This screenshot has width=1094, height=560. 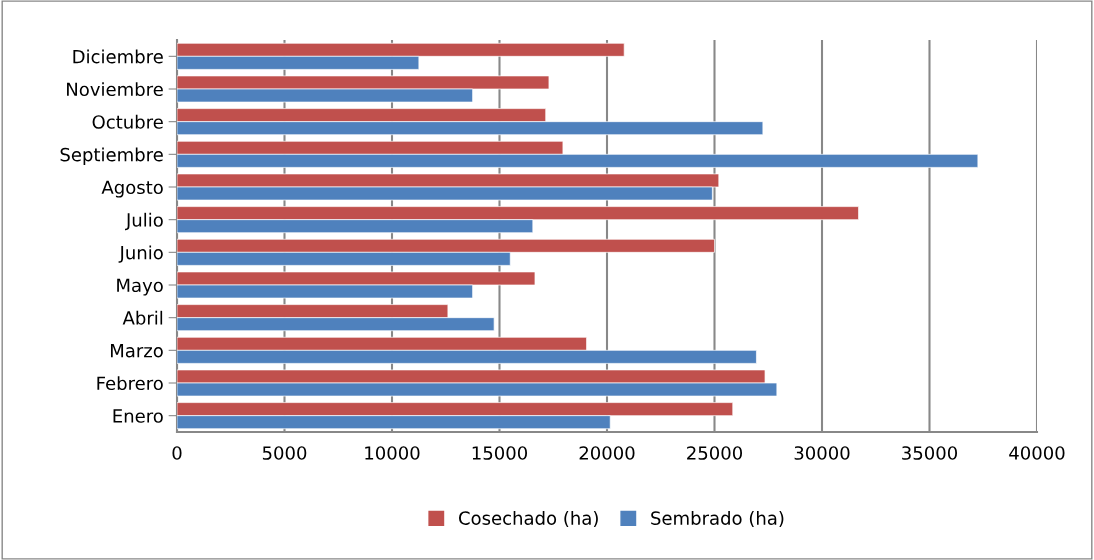 I want to click on x-tick-label: 35000, so click(x=930, y=453).